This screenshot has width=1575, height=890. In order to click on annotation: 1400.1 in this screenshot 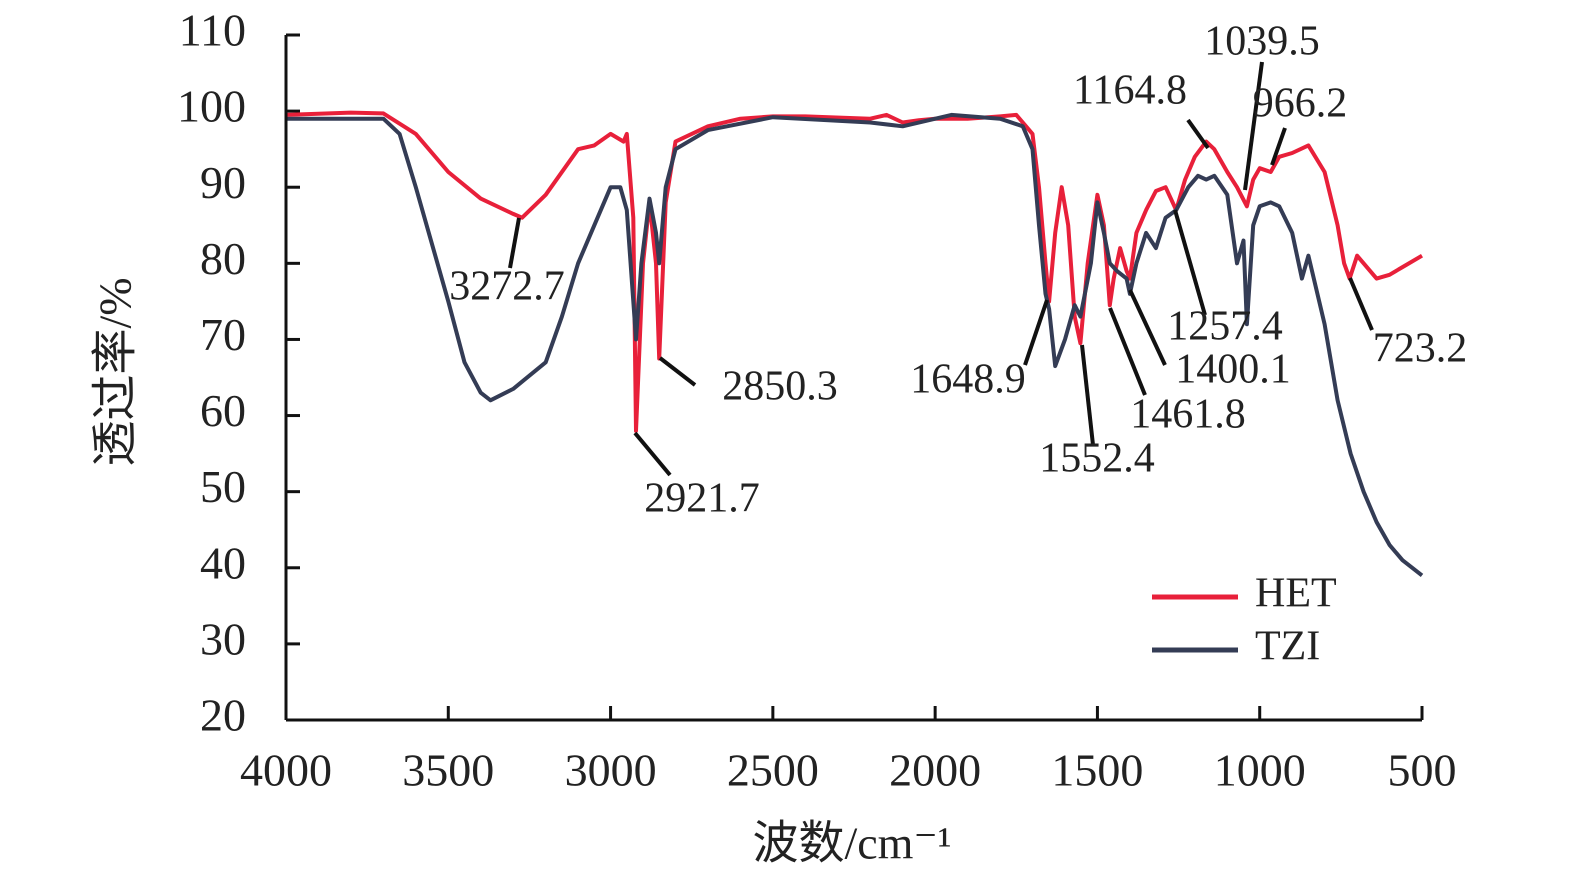, I will do `click(1233, 370)`.